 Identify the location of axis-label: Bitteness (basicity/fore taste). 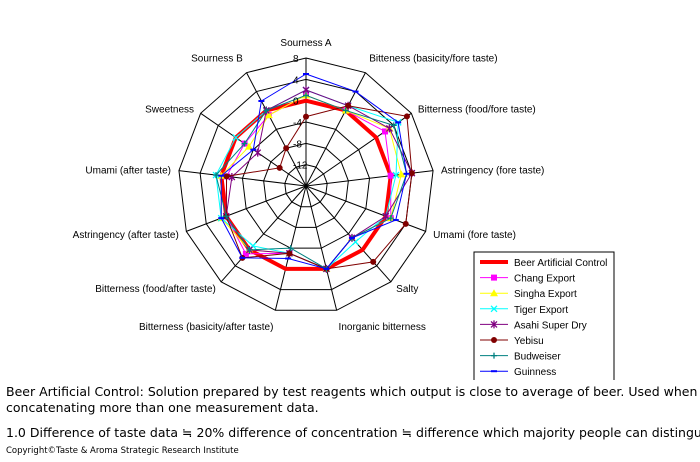
(433, 59).